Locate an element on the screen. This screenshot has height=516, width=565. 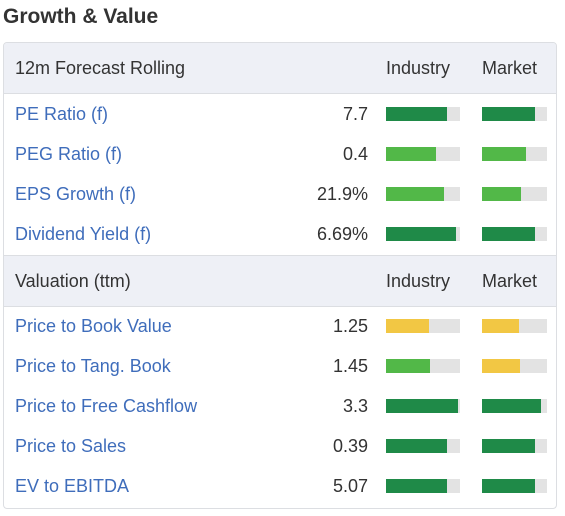
metric-row-price-to-tang-book: Price to Tang. Book 1.45 is located at coordinates (280, 366).